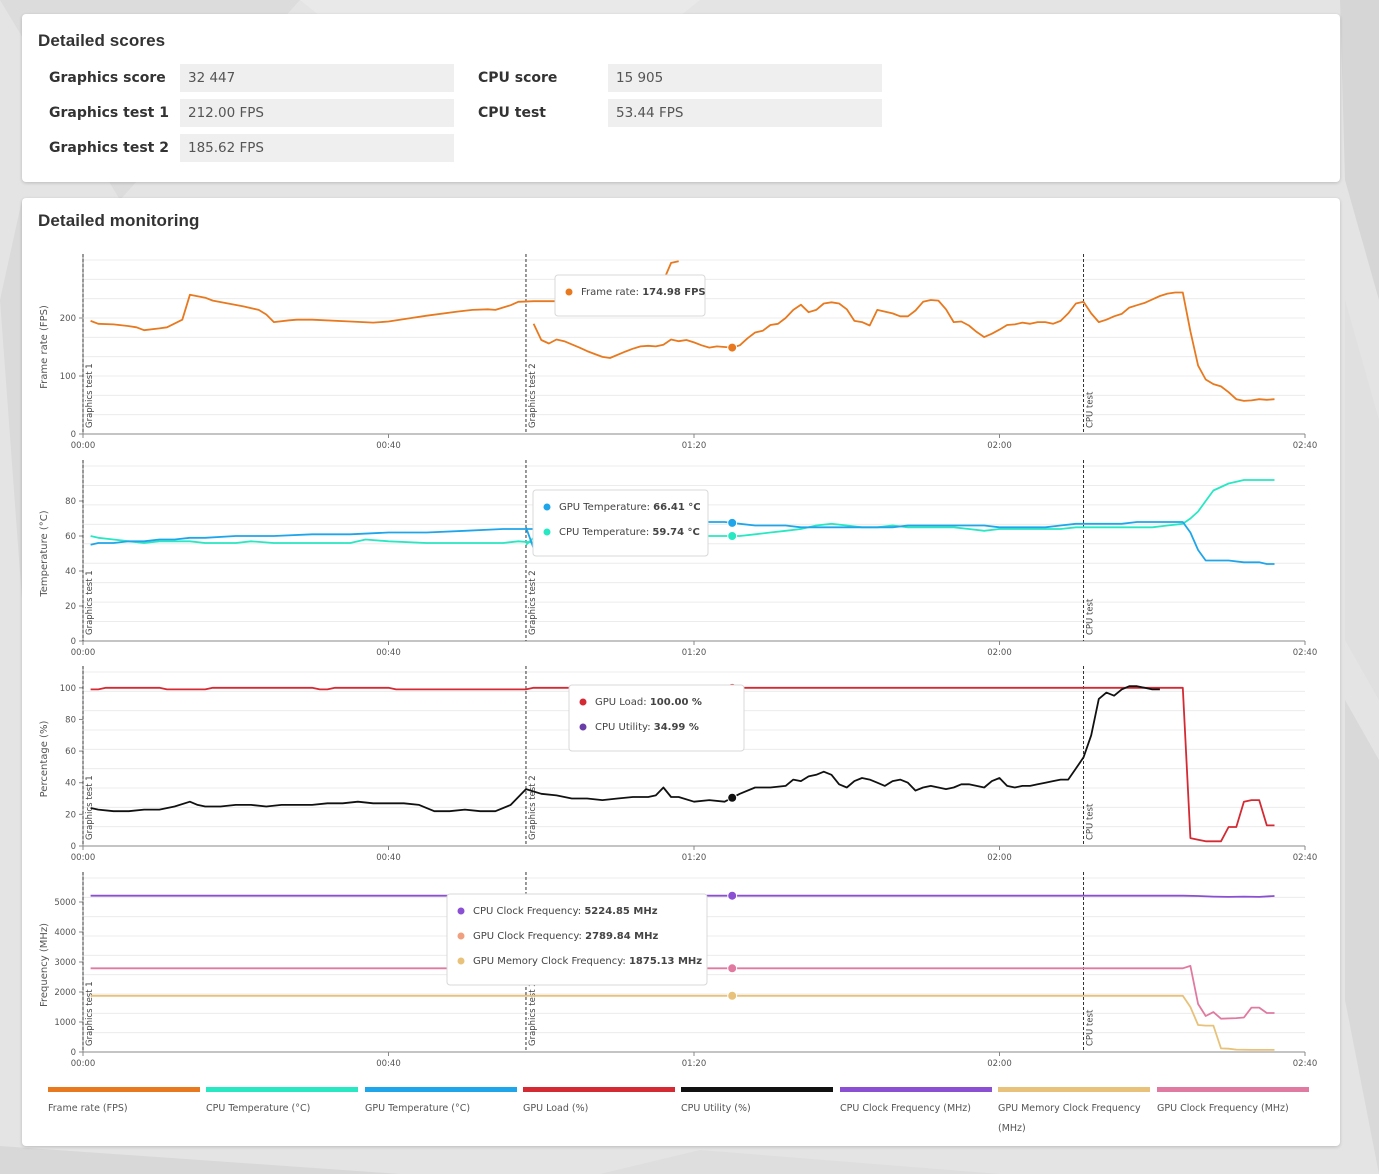  I want to click on tooltip-series-label: GPU Load:, so click(622, 702).